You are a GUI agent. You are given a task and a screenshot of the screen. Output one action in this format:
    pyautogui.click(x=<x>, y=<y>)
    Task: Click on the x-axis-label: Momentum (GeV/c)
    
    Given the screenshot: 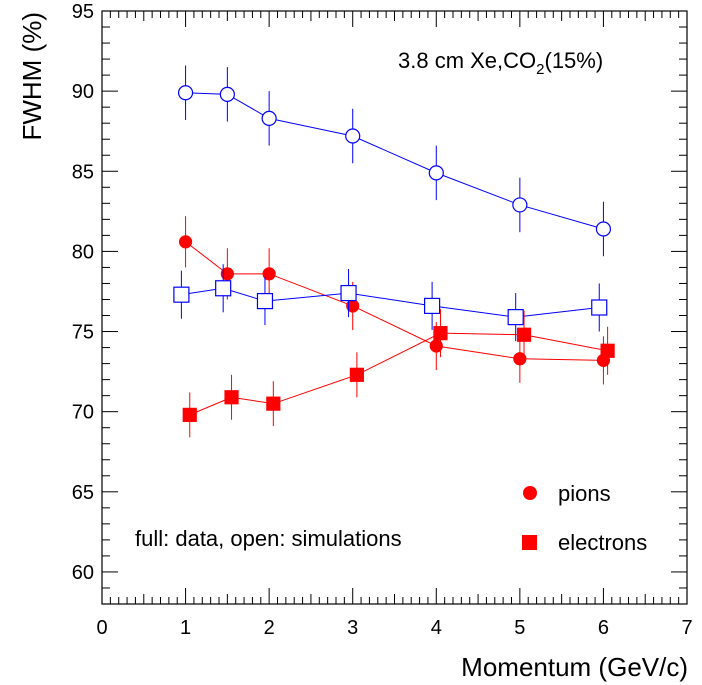 What is the action you would take?
    pyautogui.click(x=574, y=667)
    